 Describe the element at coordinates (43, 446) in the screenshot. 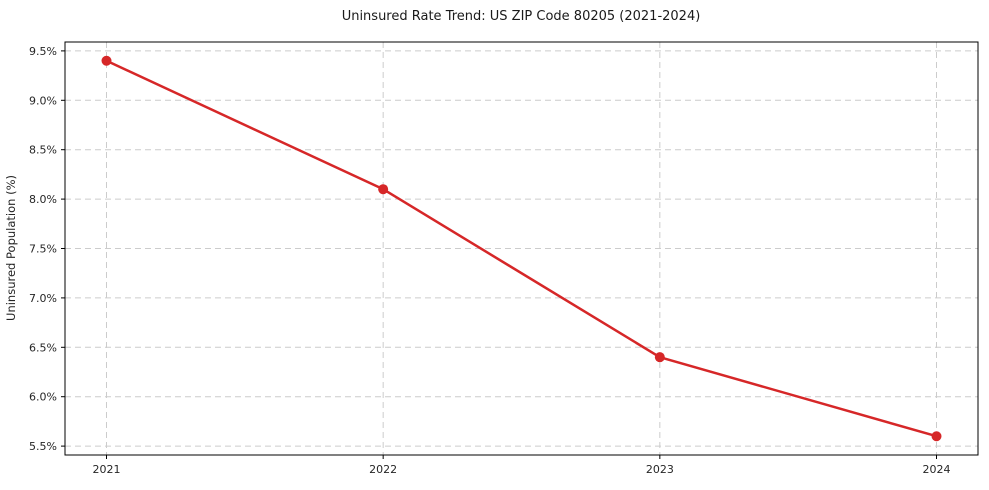

I see `y-tick-label: 5.5%` at that location.